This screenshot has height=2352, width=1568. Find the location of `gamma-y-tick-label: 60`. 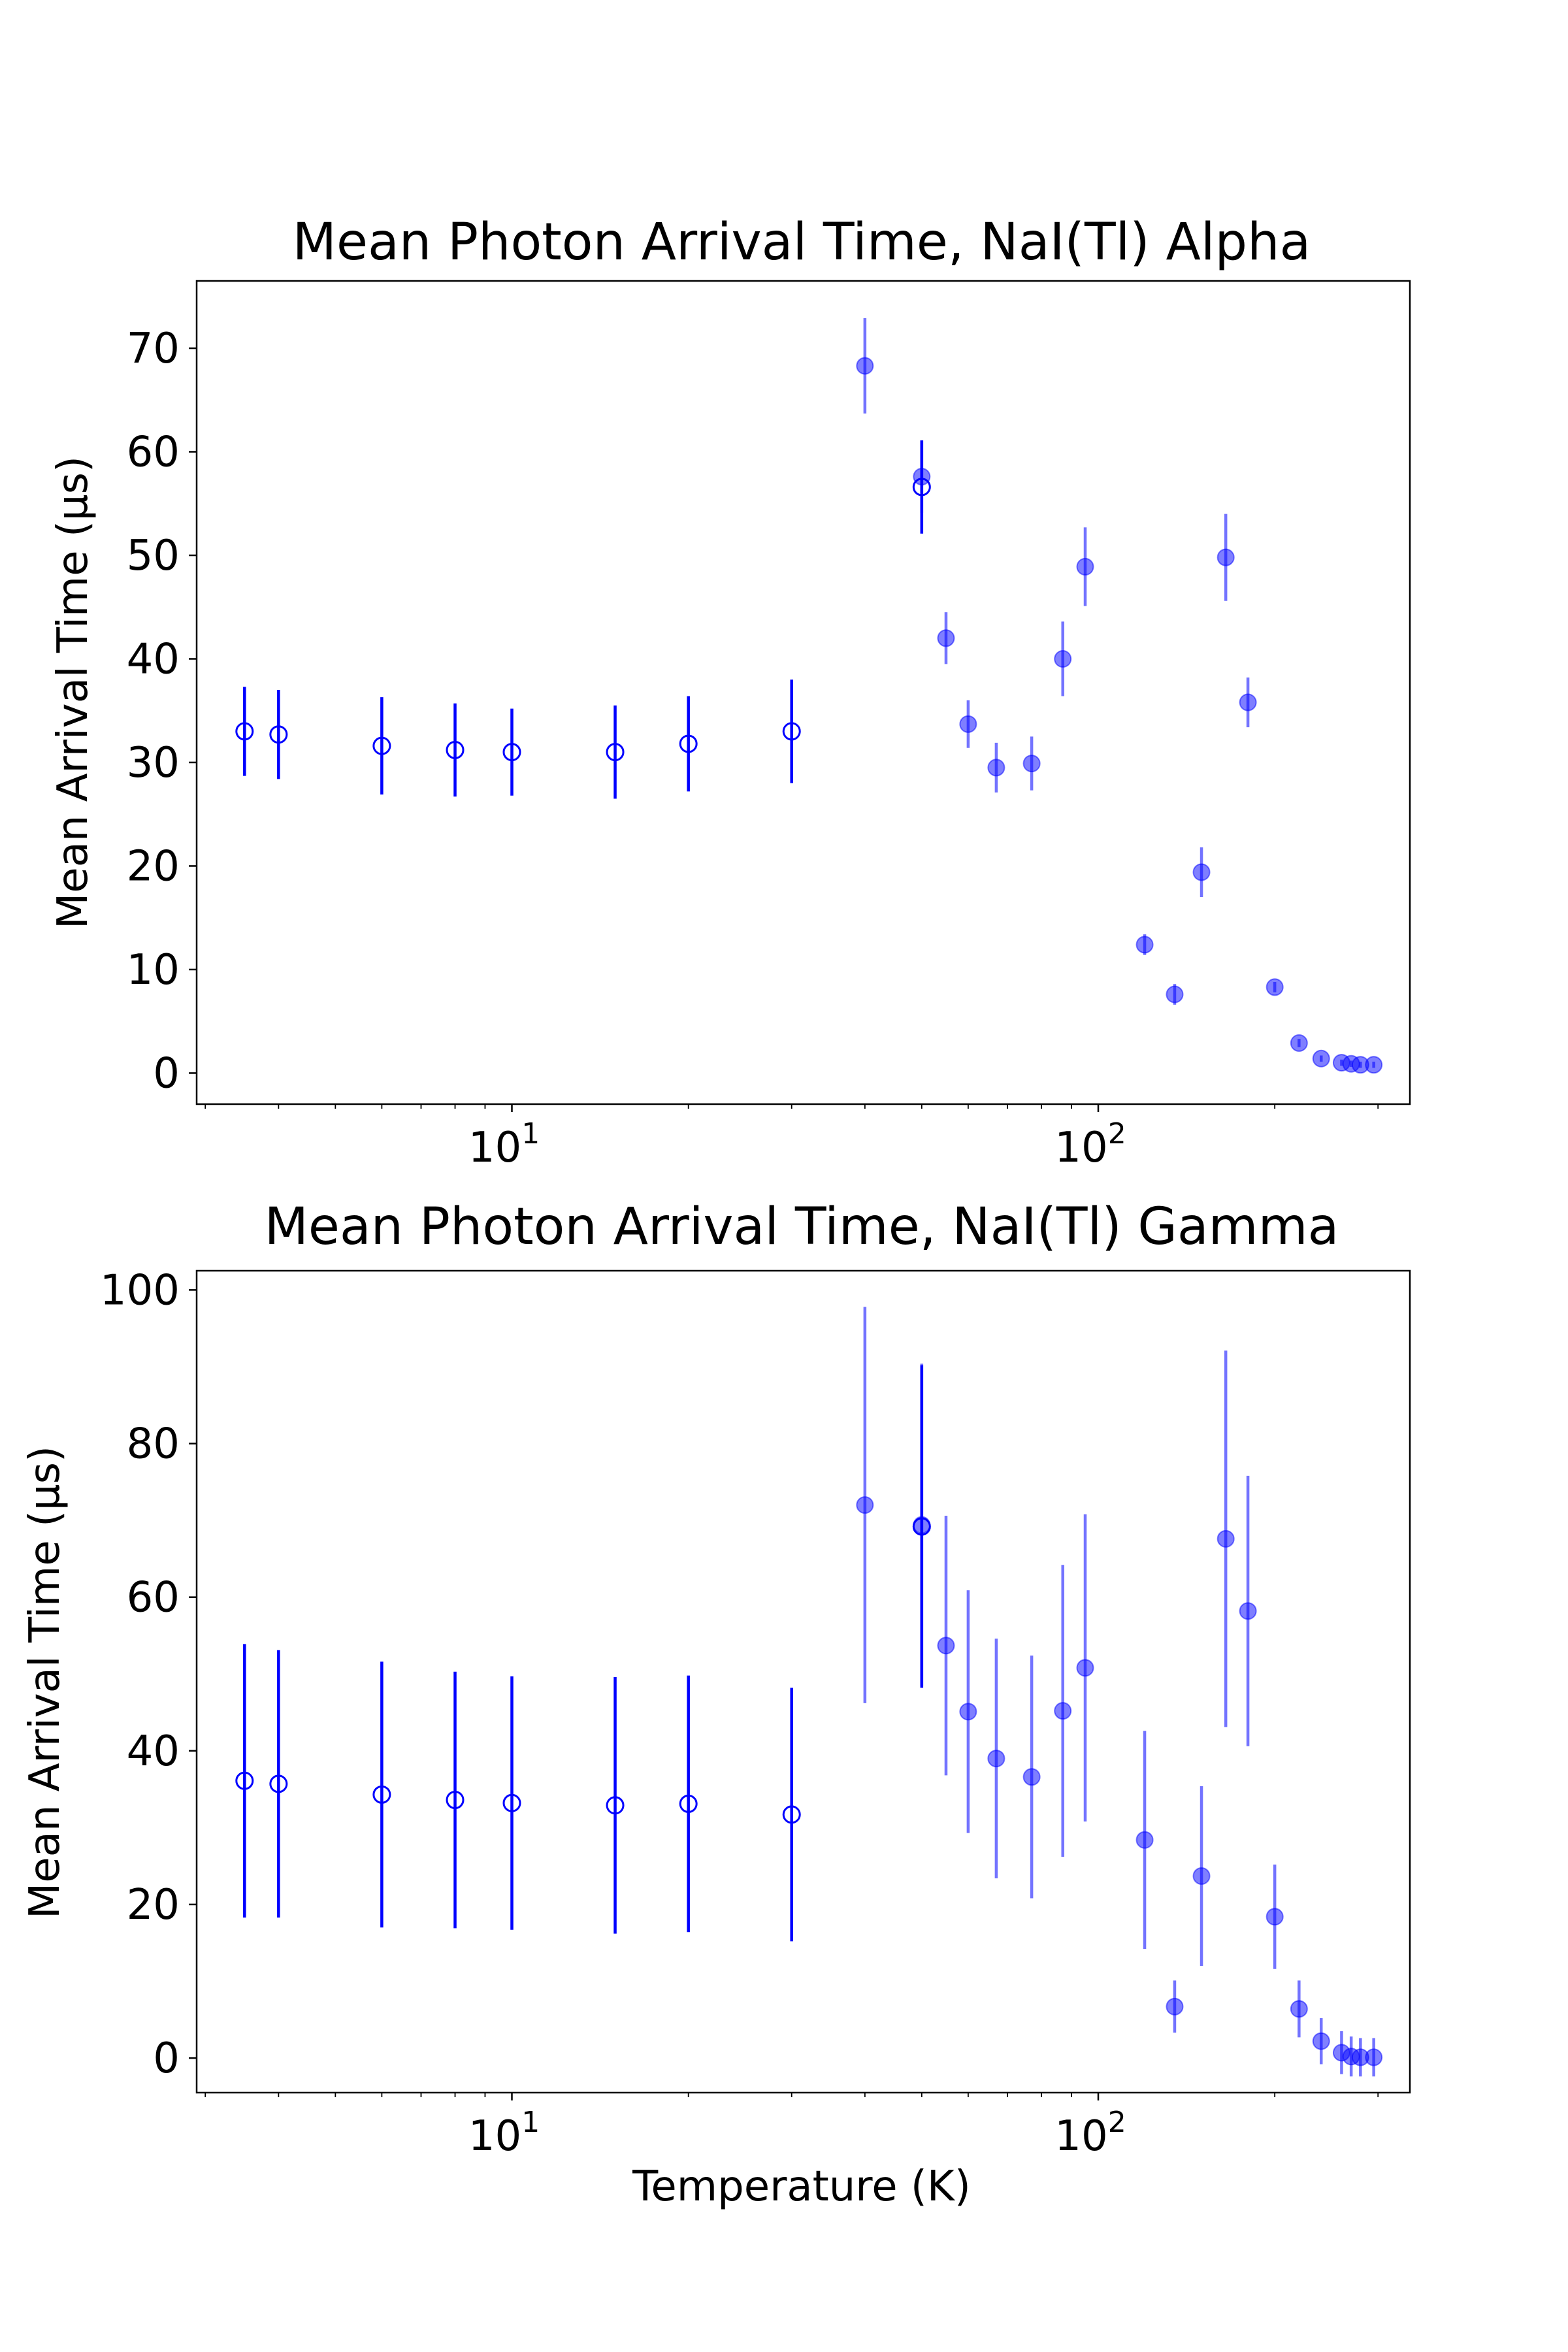

gamma-y-tick-label: 60 is located at coordinates (153, 1598).